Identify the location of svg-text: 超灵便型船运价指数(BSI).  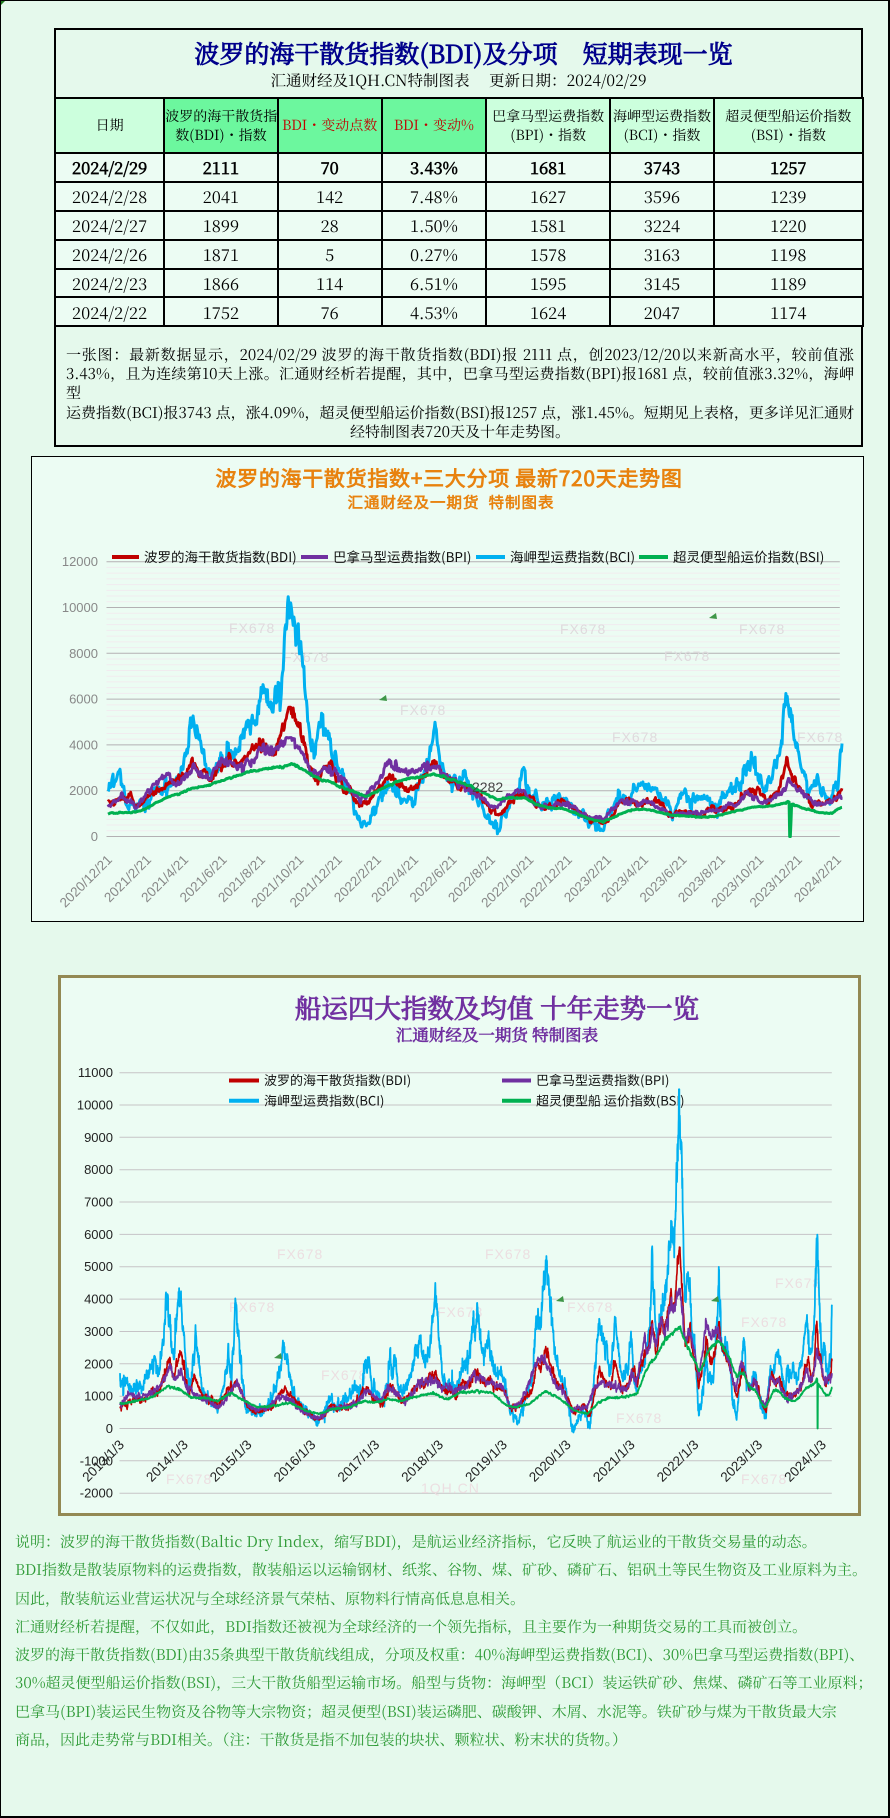
(748, 556).